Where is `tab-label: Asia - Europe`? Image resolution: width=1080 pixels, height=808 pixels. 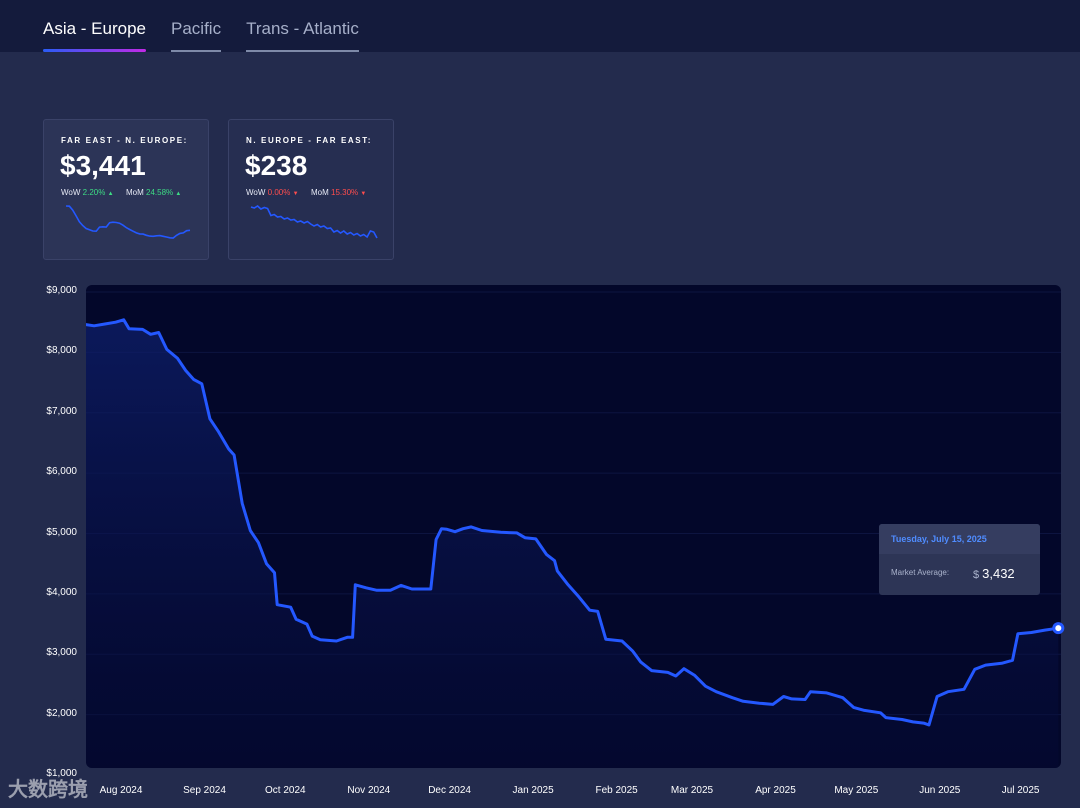
tab-label: Asia - Europe is located at coordinates (94, 28).